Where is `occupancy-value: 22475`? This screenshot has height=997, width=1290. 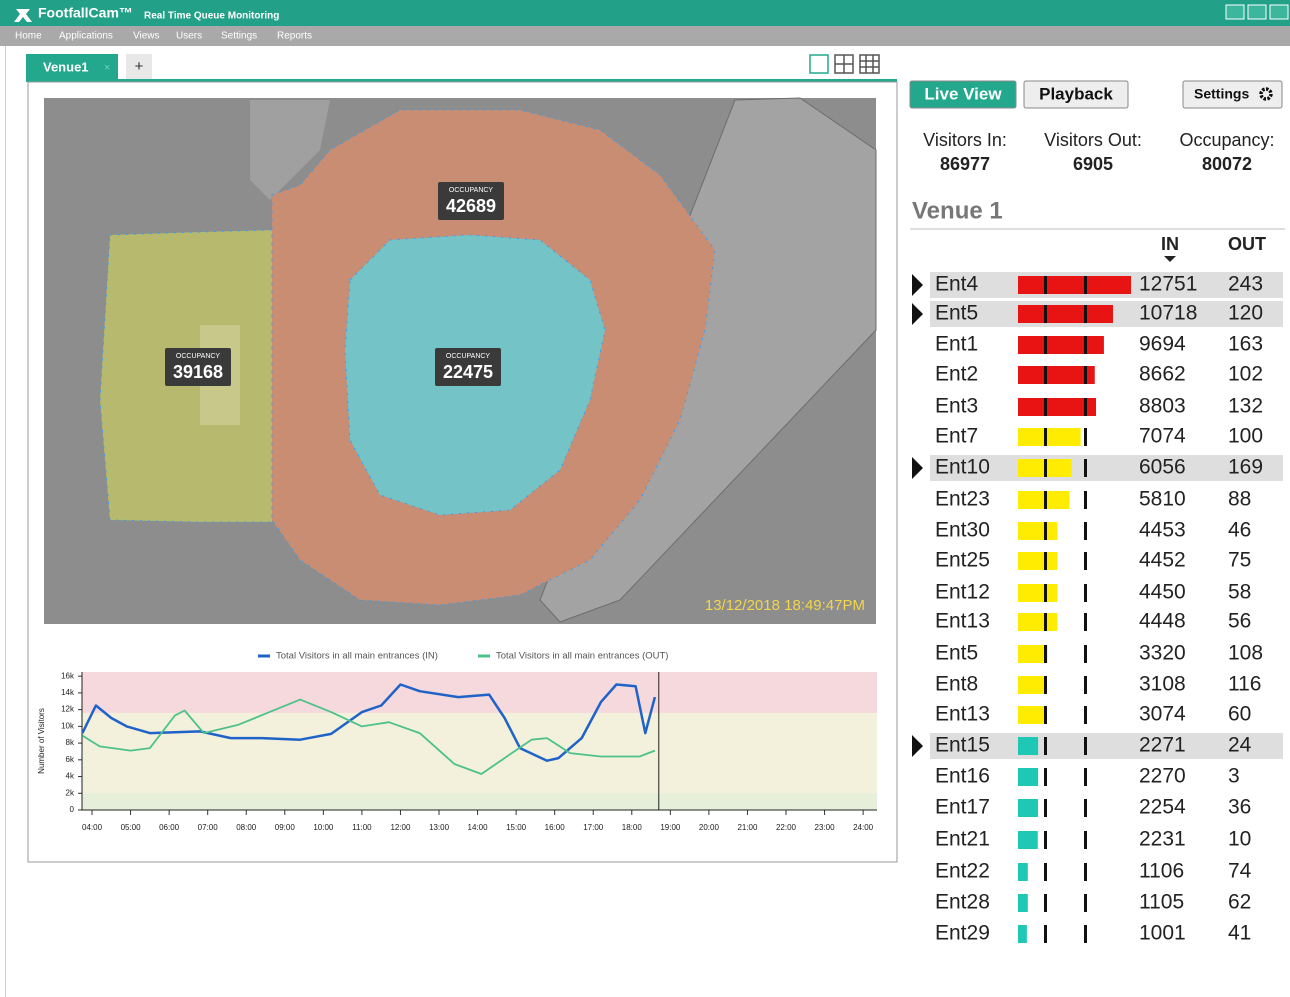
occupancy-value: 22475 is located at coordinates (468, 372).